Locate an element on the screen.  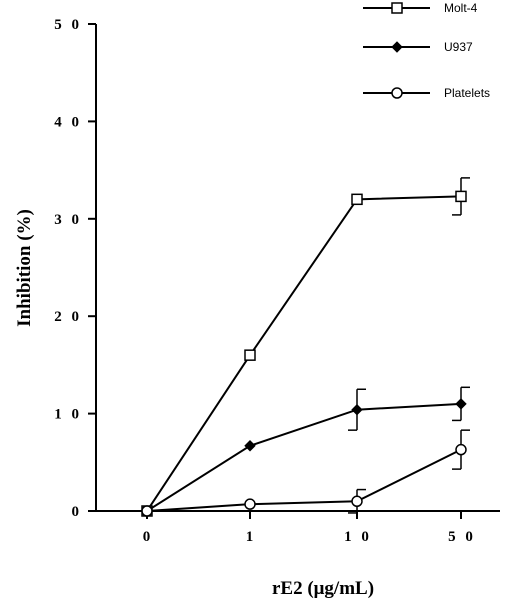
y-tick-label: 2 0 is located at coordinates (68, 317).